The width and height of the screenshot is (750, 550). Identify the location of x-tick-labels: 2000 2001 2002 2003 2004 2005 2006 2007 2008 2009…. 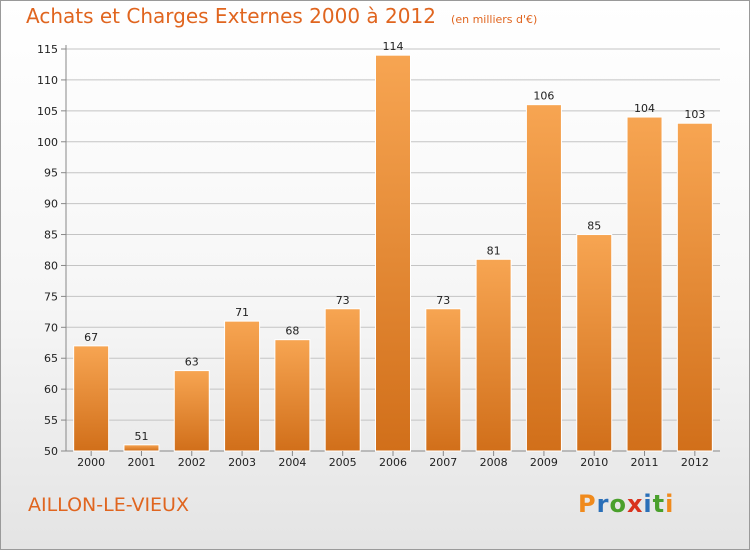
(393, 460).